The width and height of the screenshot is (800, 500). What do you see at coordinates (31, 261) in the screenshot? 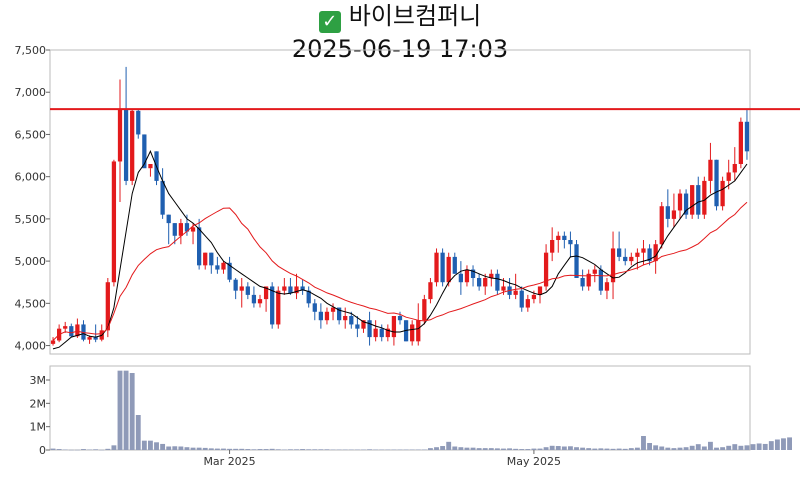
I see `price-tick-label: 5,000` at bounding box center [31, 261].